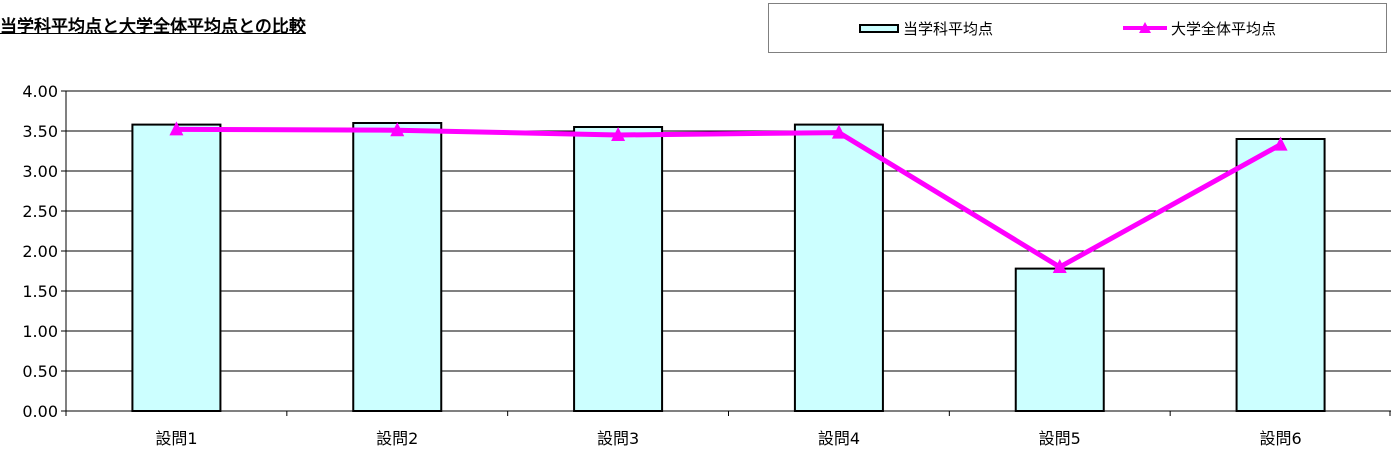  What do you see at coordinates (40, 211) in the screenshot?
I see `y-tick-label: 2.50` at bounding box center [40, 211].